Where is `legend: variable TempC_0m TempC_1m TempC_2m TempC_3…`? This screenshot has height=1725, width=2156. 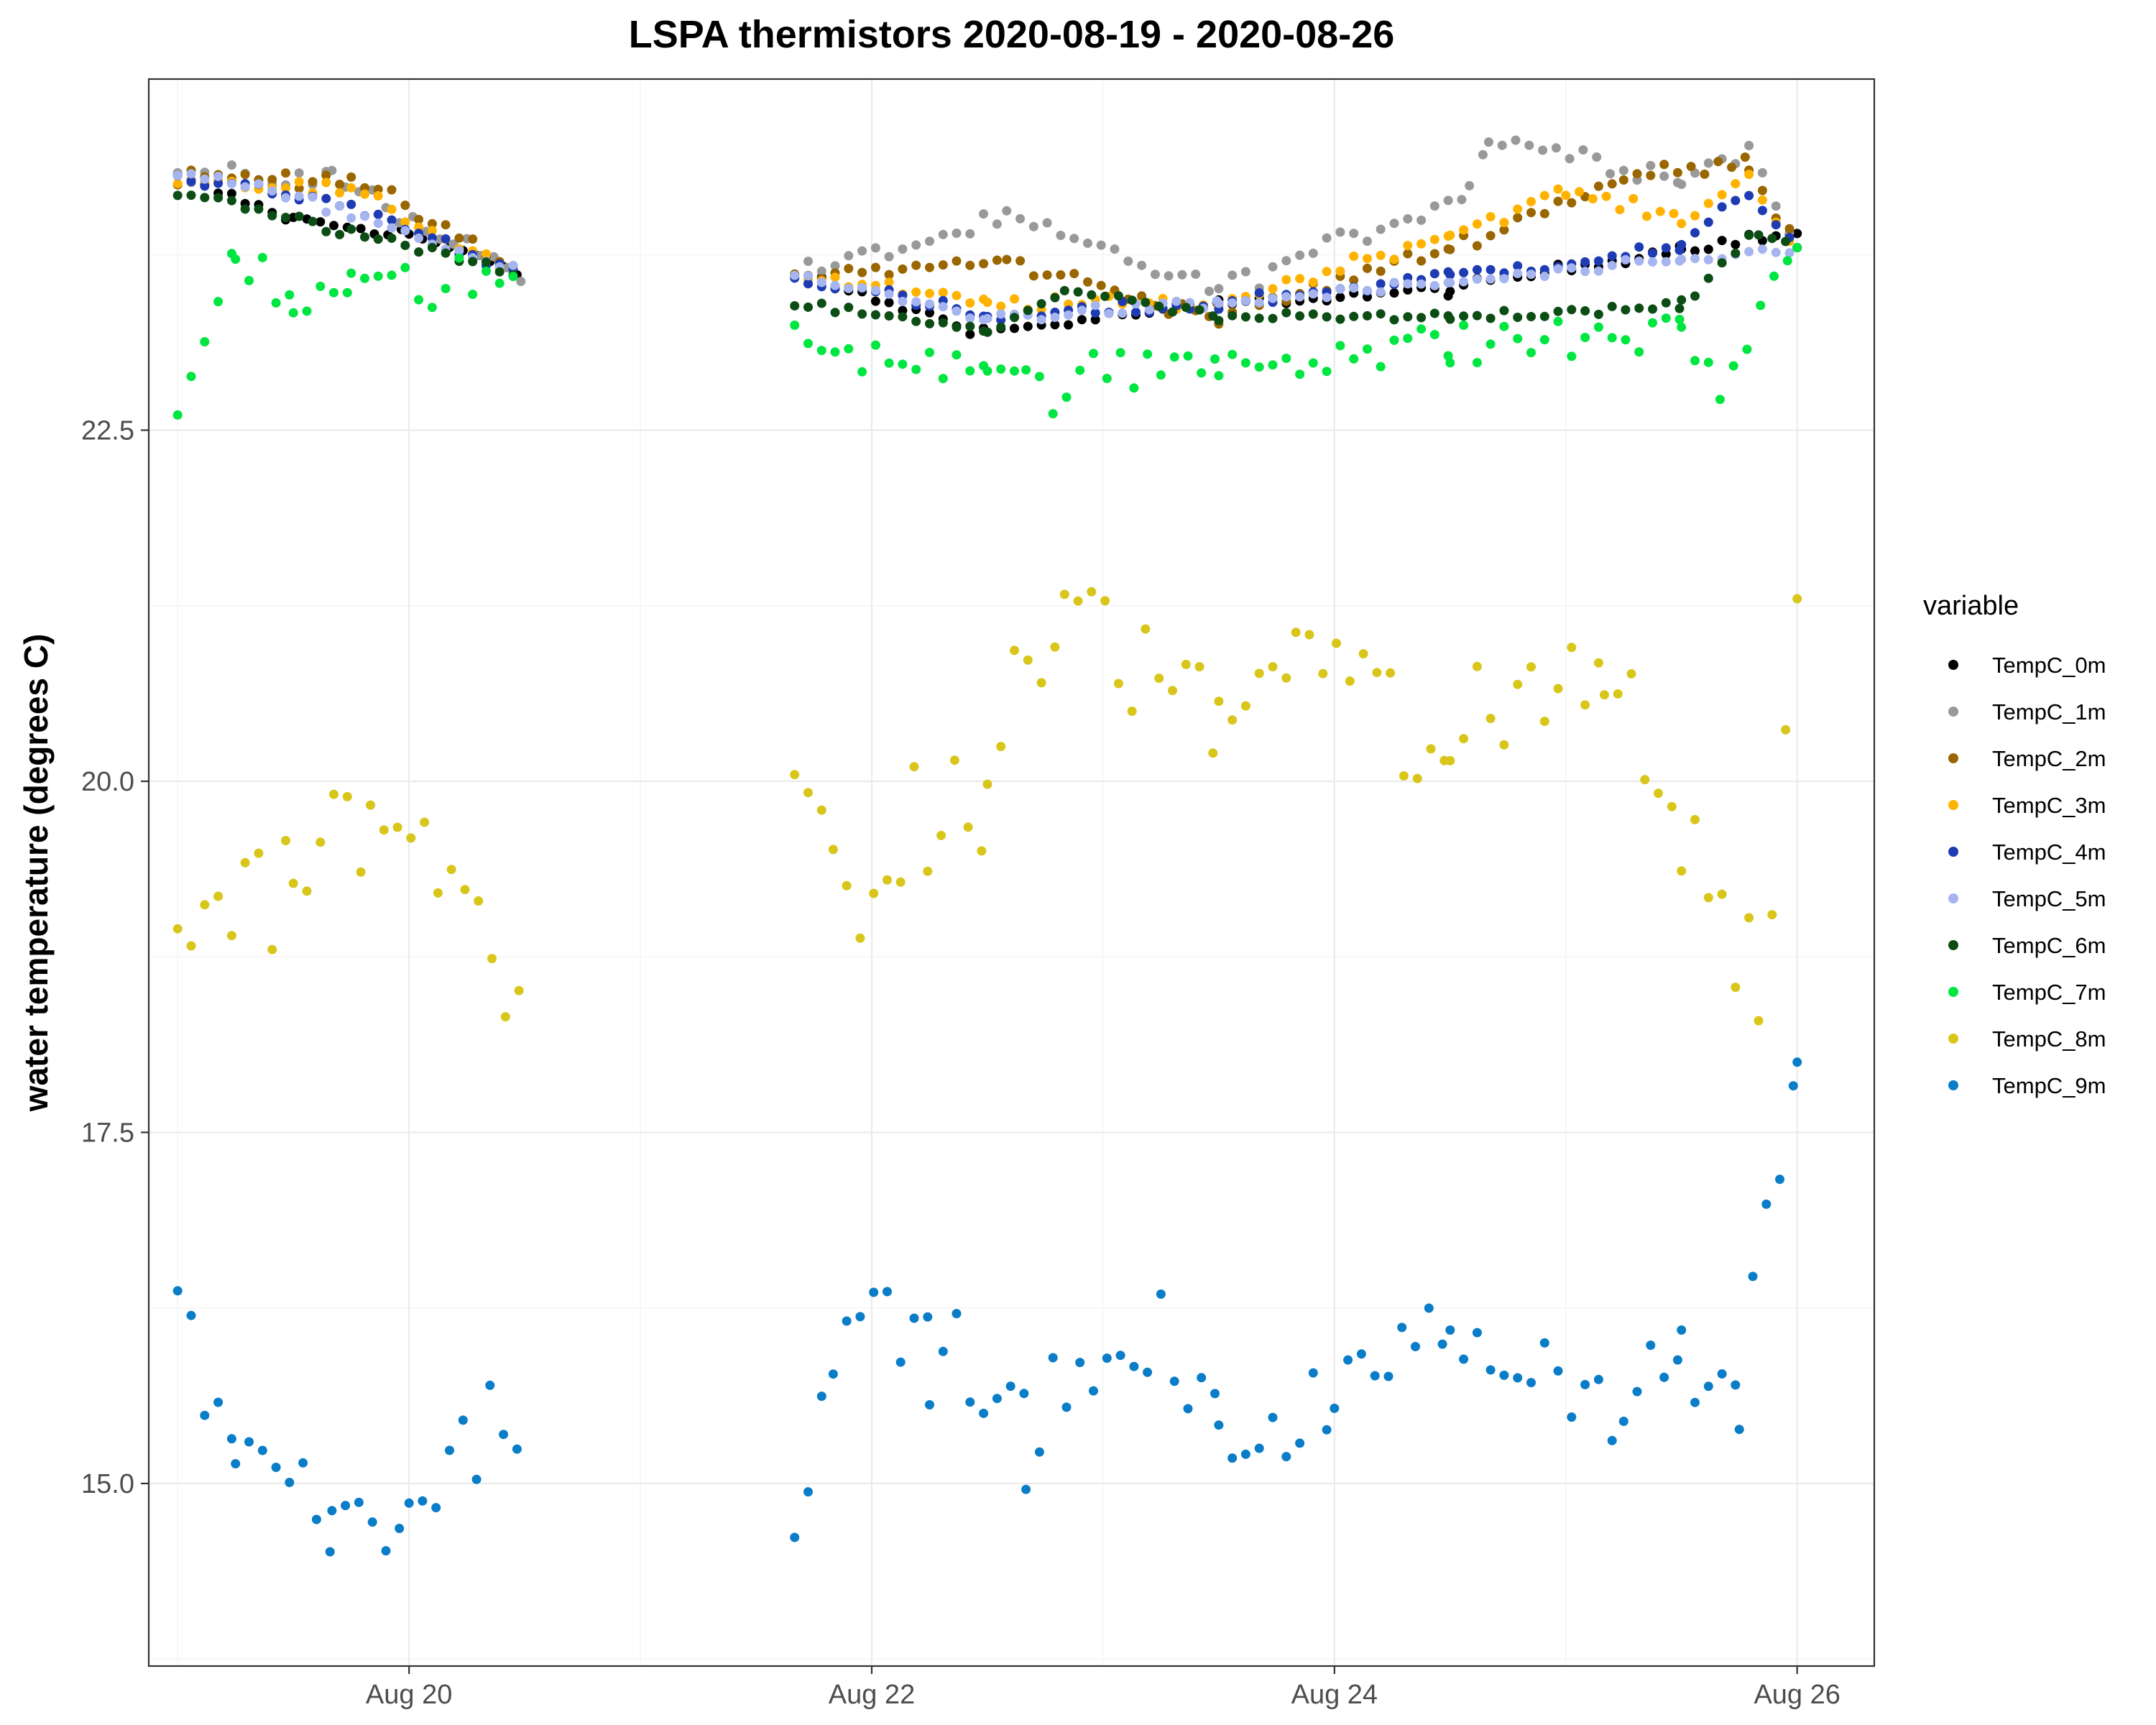 legend: variable TempC_0m TempC_1m TempC_2m TempC_3… is located at coordinates (2014, 844).